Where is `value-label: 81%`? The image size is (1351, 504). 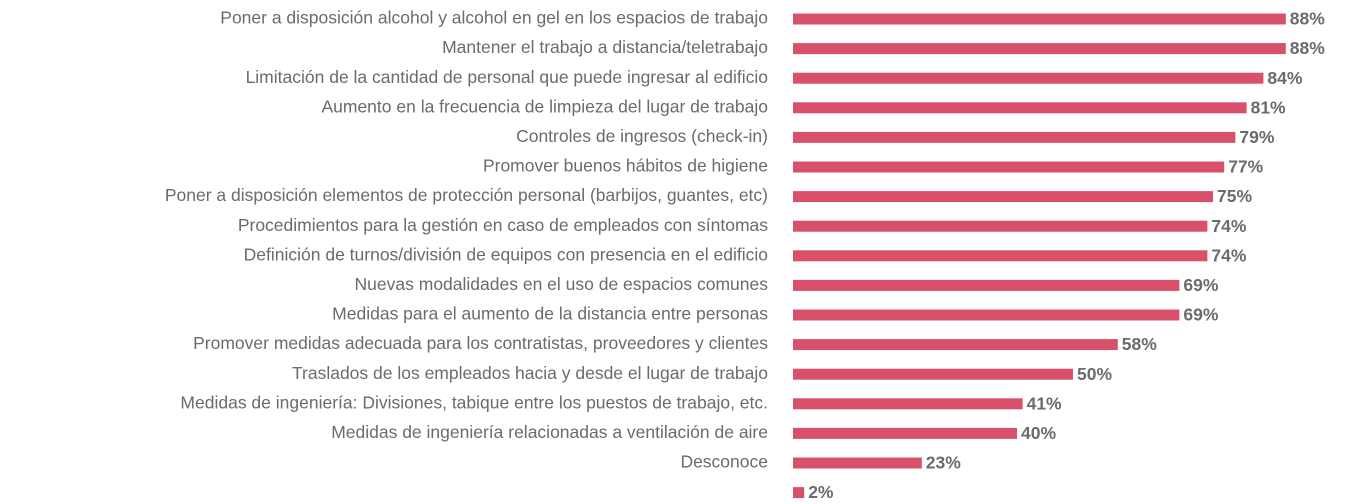
value-label: 81% is located at coordinates (1268, 107).